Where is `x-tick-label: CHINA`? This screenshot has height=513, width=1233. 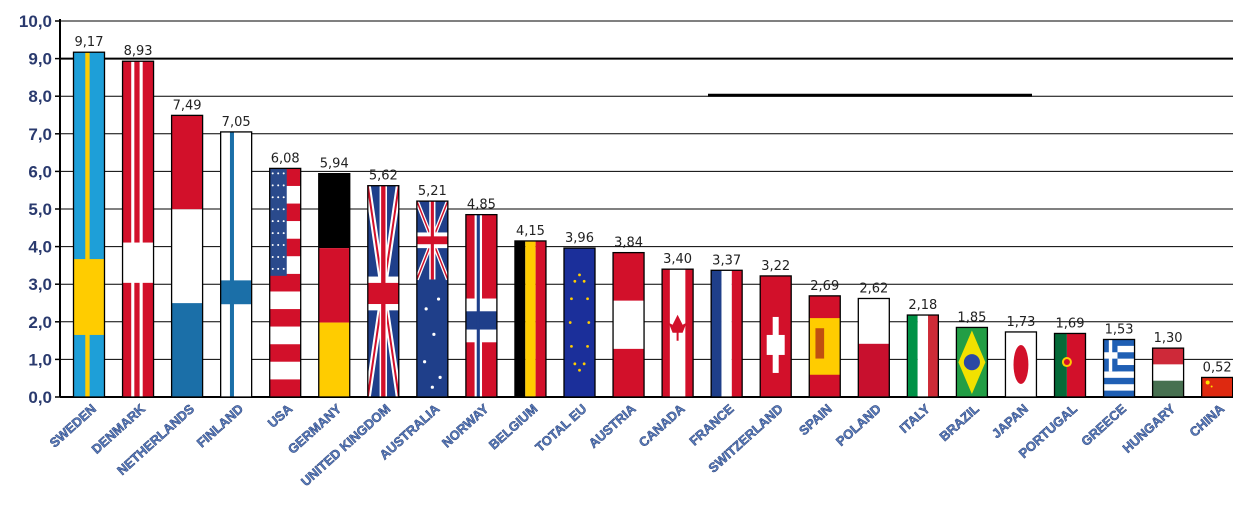 x-tick-label: CHINA is located at coordinates (1207, 420).